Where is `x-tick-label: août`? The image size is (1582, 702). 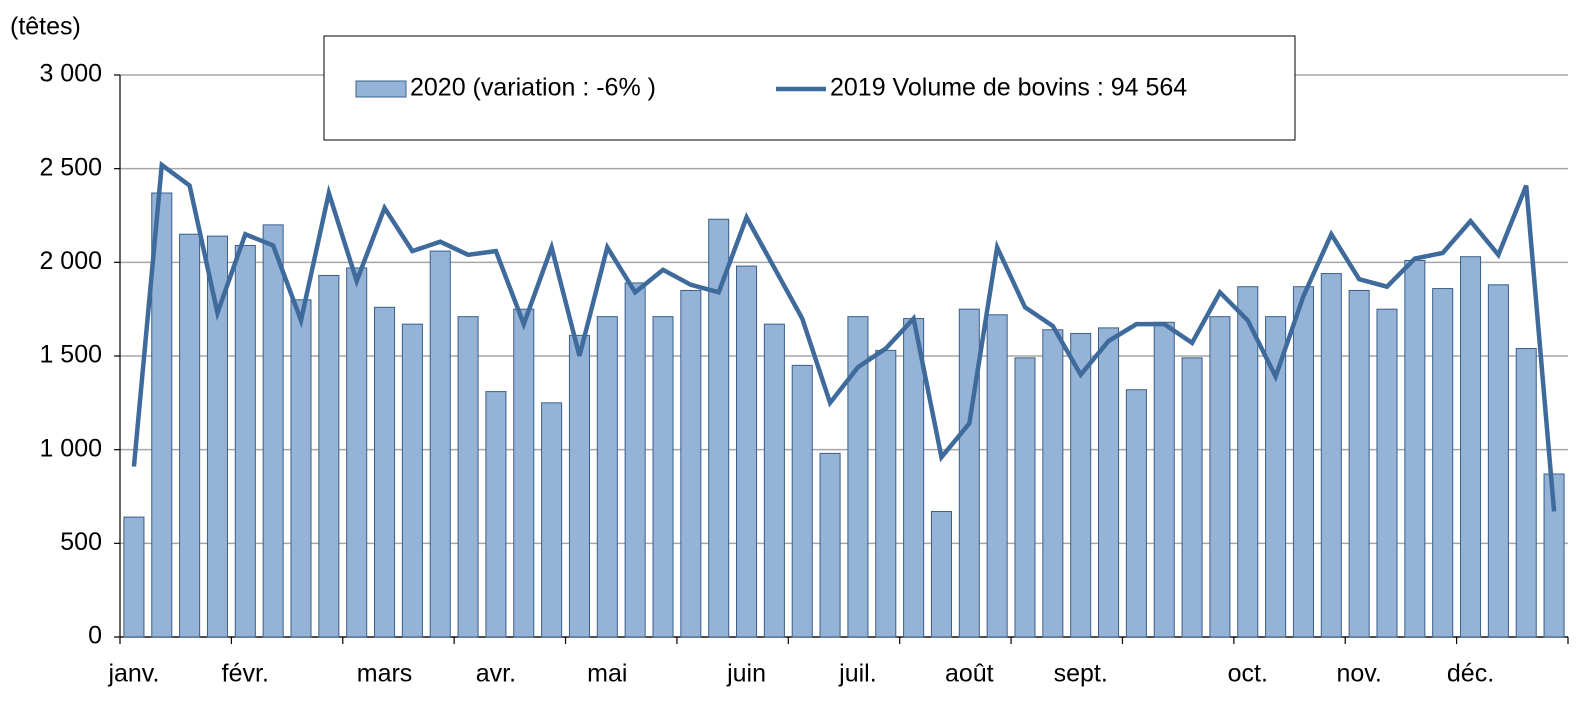
x-tick-label: août is located at coordinates (969, 674).